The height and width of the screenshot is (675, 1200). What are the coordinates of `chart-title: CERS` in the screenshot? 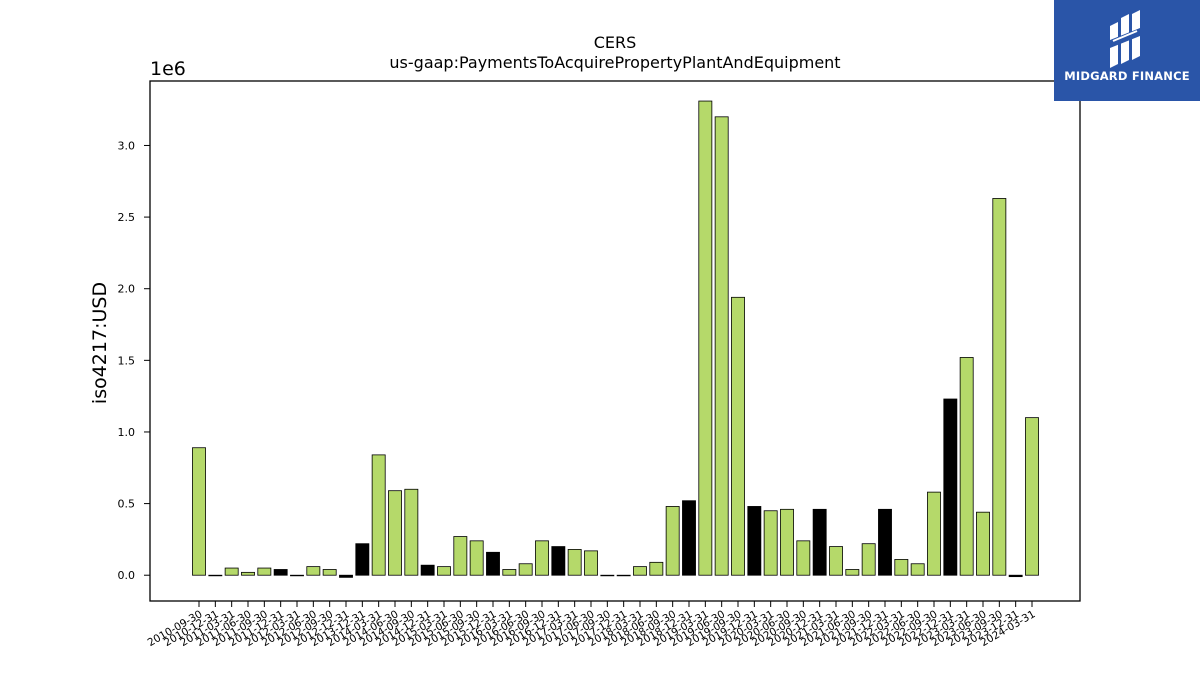 It's located at (615, 42).